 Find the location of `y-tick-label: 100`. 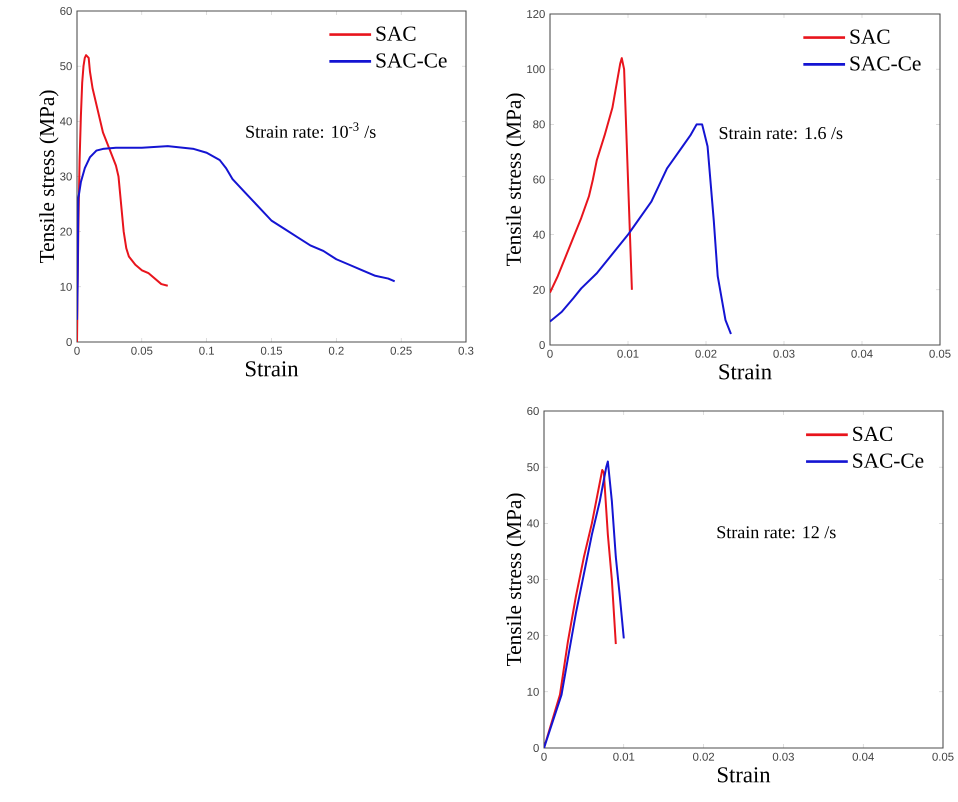

y-tick-label: 100 is located at coordinates (536, 69).